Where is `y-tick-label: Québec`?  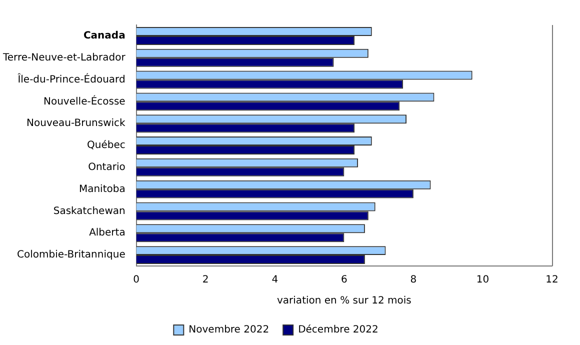 y-tick-label: Québec is located at coordinates (106, 146).